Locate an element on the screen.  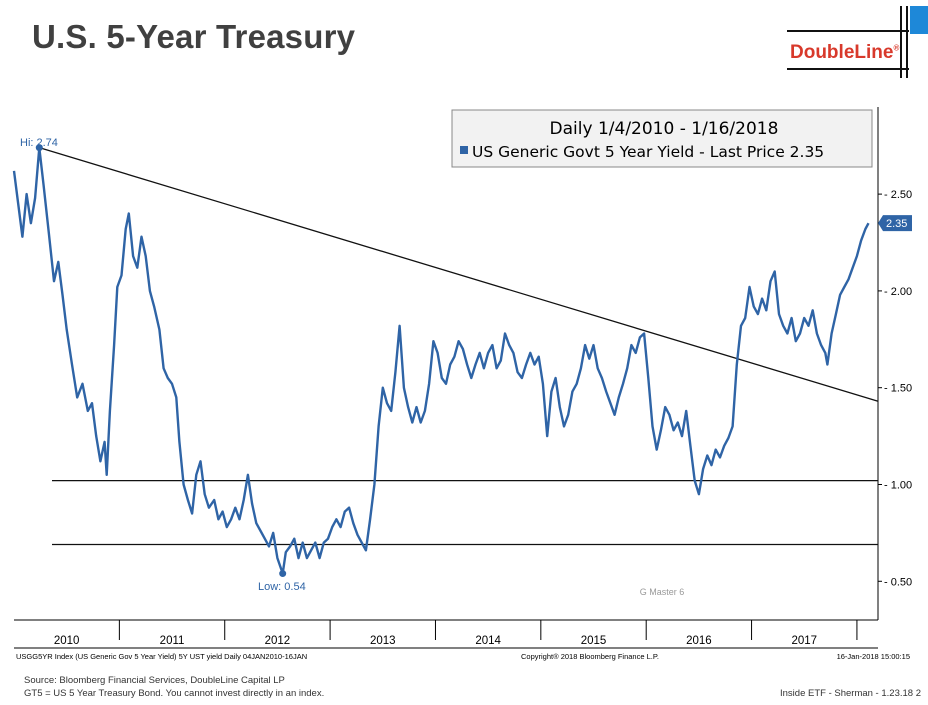
logo-blue-block is located at coordinates (919, 20).